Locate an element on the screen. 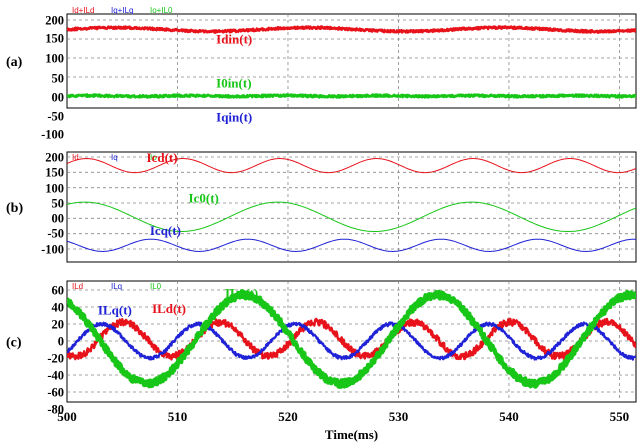  legend-entry: Iq is located at coordinates (114, 157).